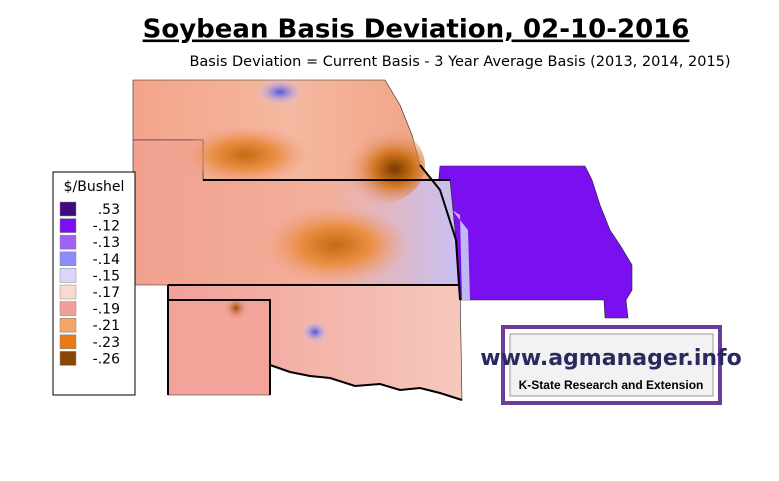  I want to click on legend-label: -.13, so click(106, 243).